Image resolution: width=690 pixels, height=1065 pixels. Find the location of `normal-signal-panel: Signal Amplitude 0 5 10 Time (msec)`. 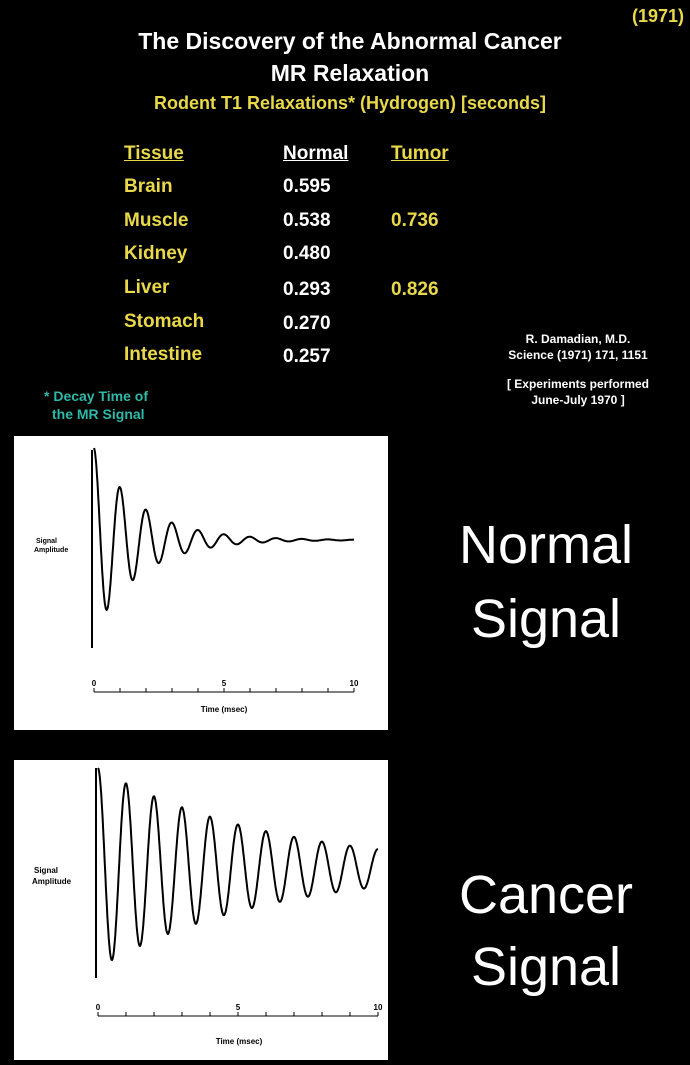

normal-signal-panel: Signal Amplitude 0 5 10 Time (msec) is located at coordinates (201, 583).